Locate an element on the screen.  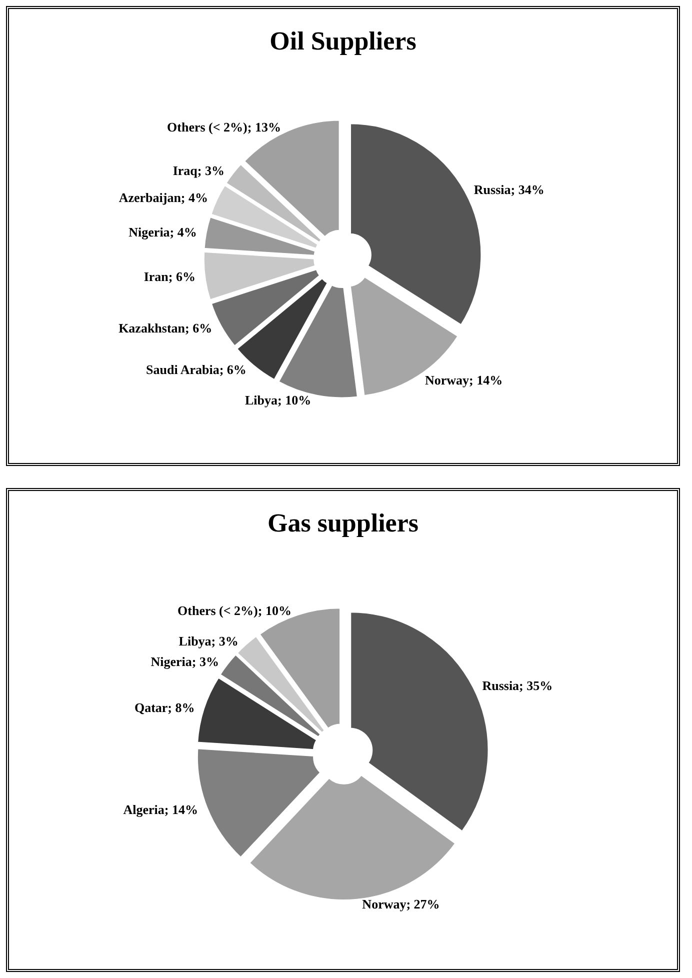
slice-label: Algeria; 14% is located at coordinates (160, 809).